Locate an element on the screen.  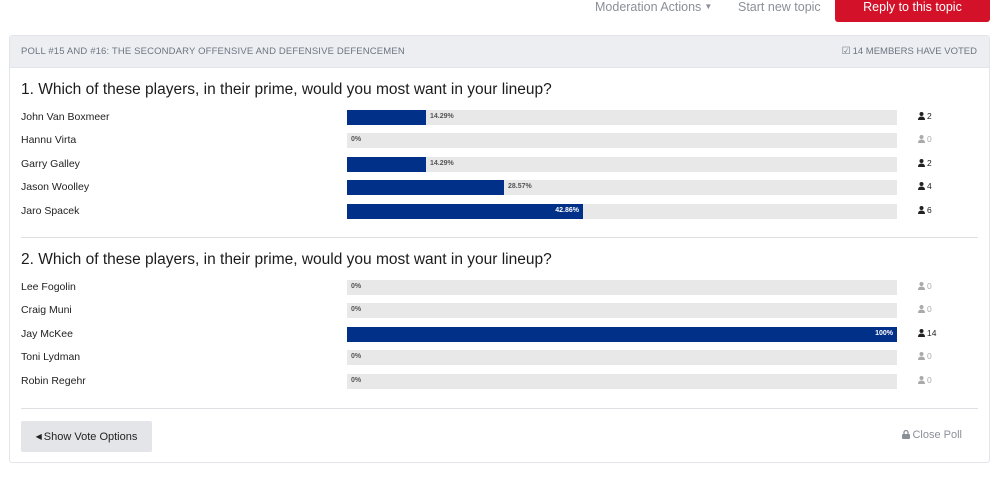
close-poll-button: Close Poll is located at coordinates (932, 435).